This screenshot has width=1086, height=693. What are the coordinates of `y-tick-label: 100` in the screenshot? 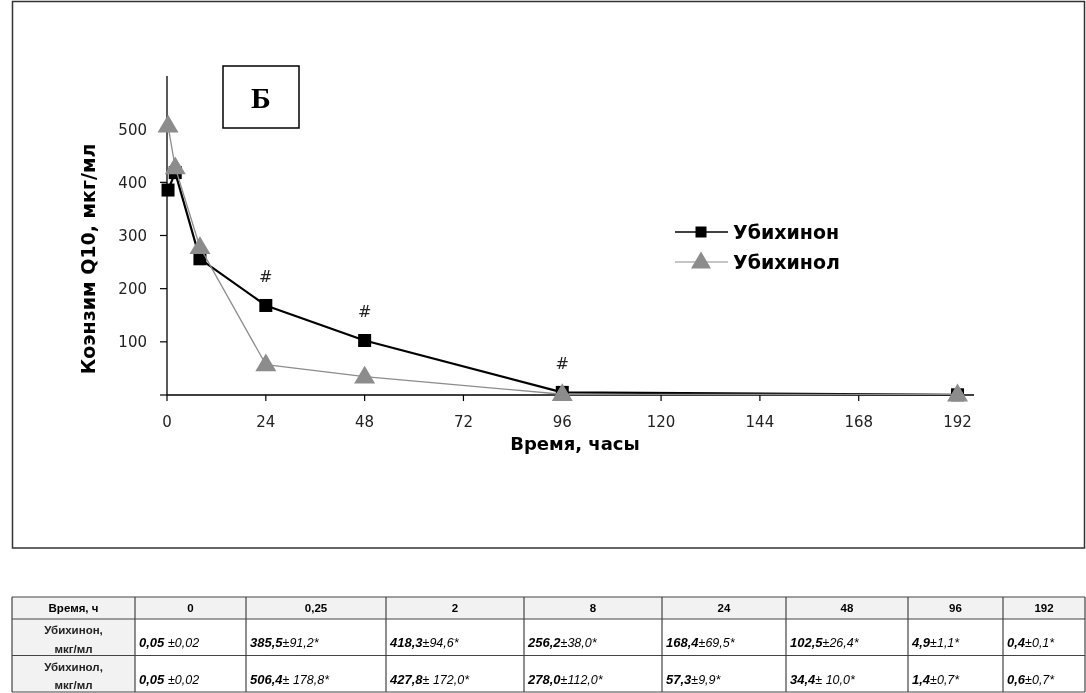 It's located at (132, 342).